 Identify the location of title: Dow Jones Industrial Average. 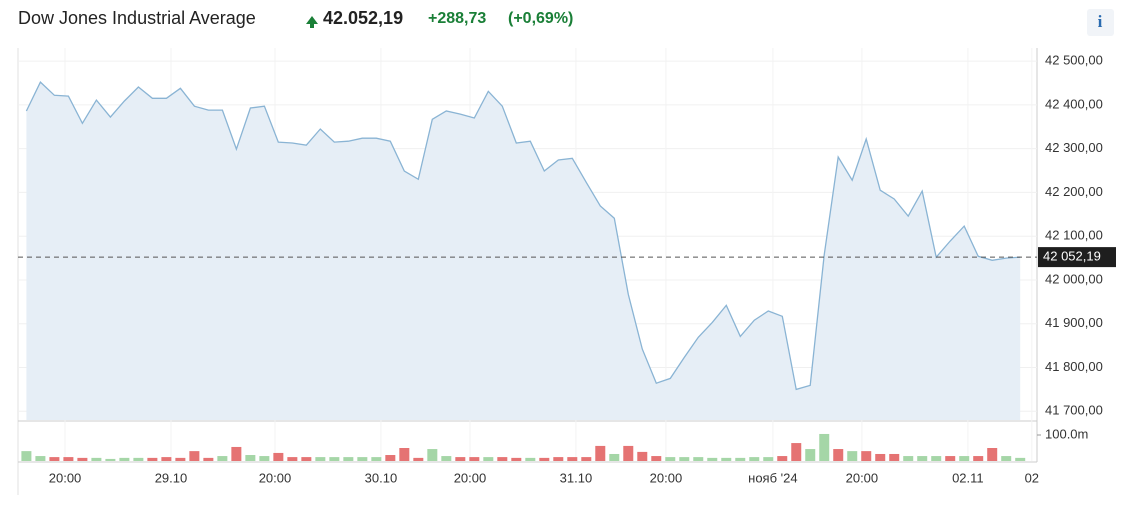
(137, 18).